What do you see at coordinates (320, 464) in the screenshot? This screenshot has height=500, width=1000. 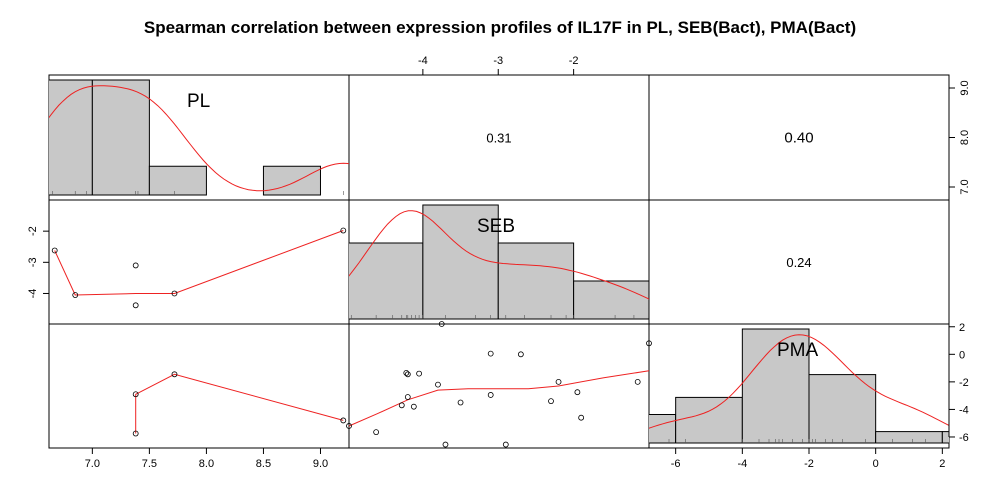 I see `x-tick-label-pl: 9.0` at bounding box center [320, 464].